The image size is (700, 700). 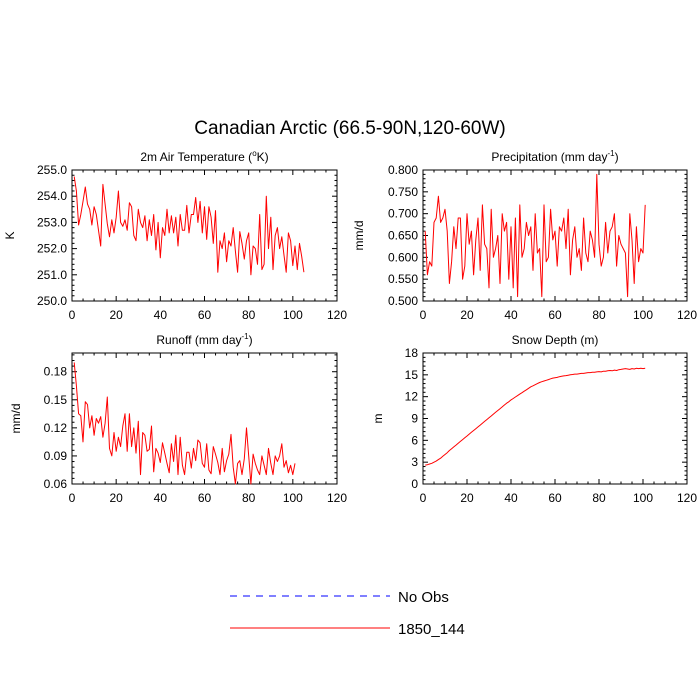 What do you see at coordinates (56, 372) in the screenshot?
I see `y-tick-label: 0.18` at bounding box center [56, 372].